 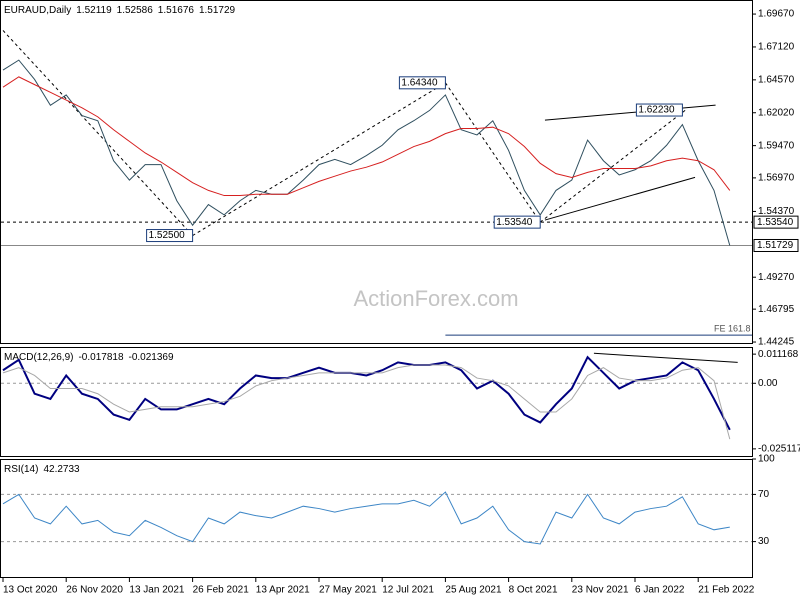 I want to click on y-tick-label: 1.69670, so click(x=776, y=14).